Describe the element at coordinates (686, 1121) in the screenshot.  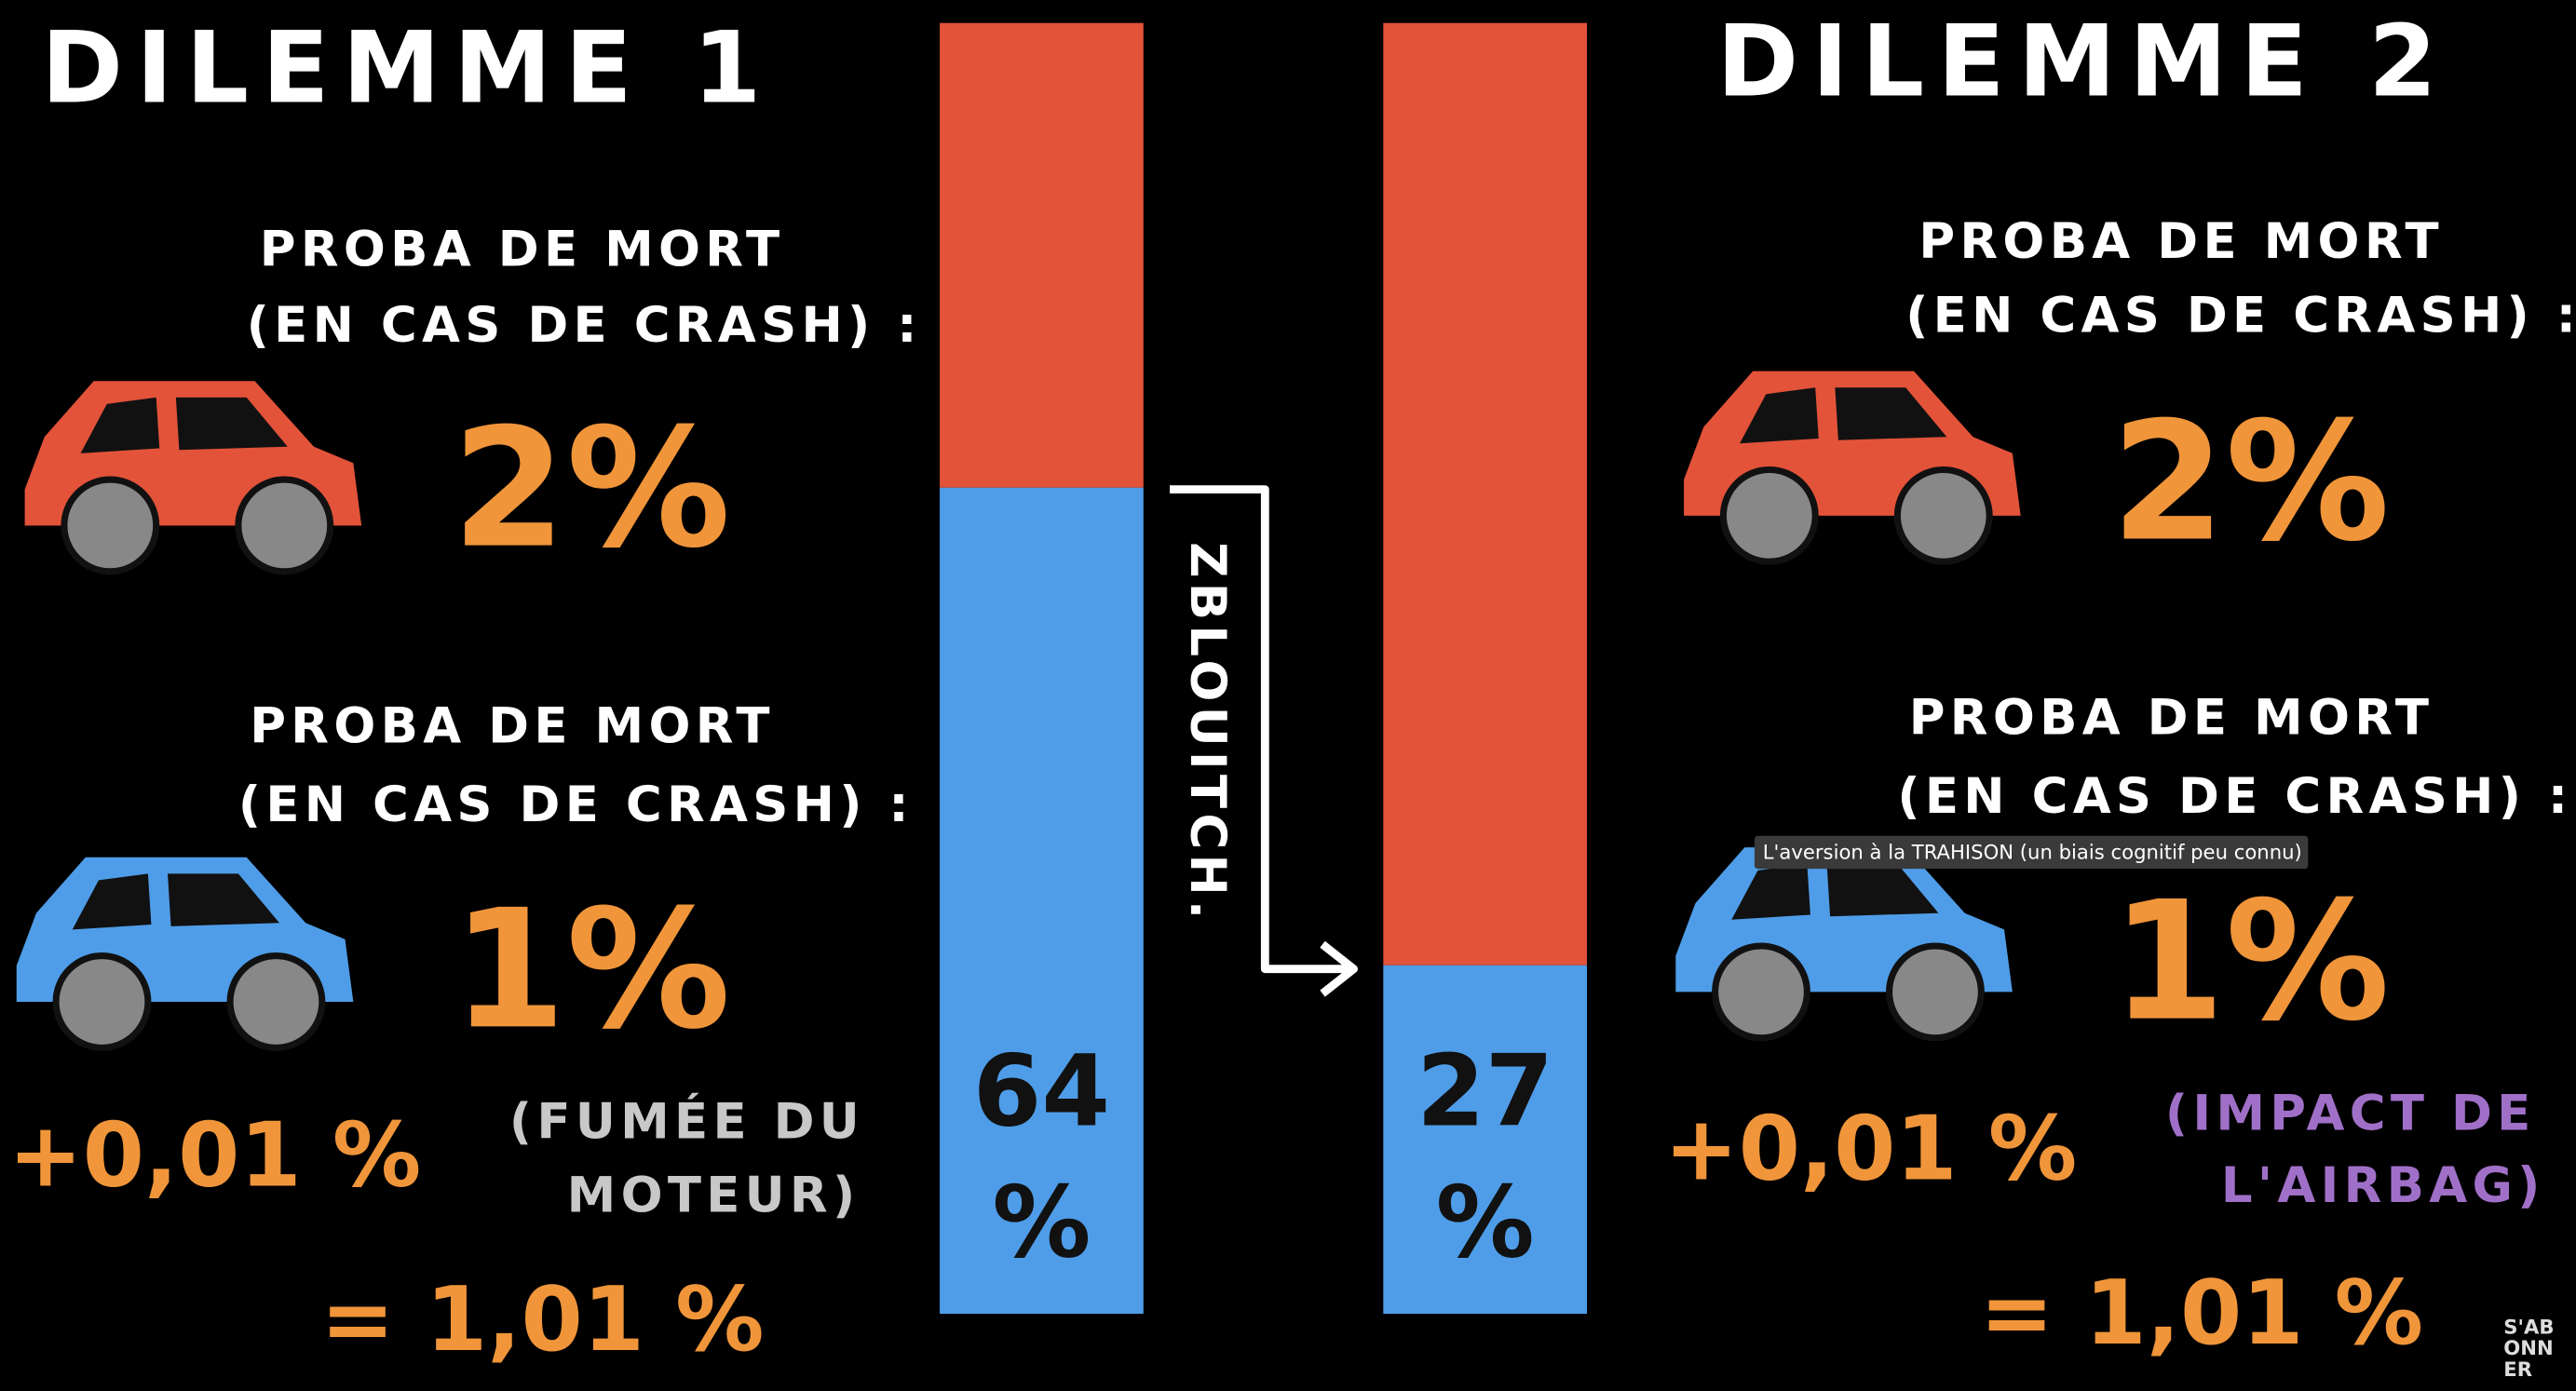
I see `note: (FUMÉE DU` at that location.